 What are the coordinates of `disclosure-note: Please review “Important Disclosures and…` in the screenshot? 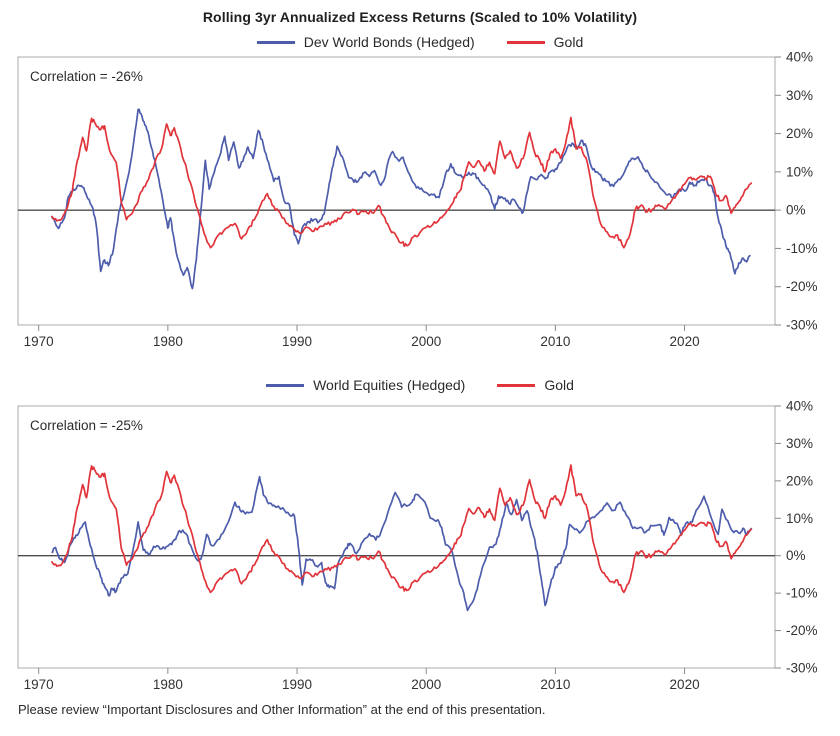 It's located at (282, 709).